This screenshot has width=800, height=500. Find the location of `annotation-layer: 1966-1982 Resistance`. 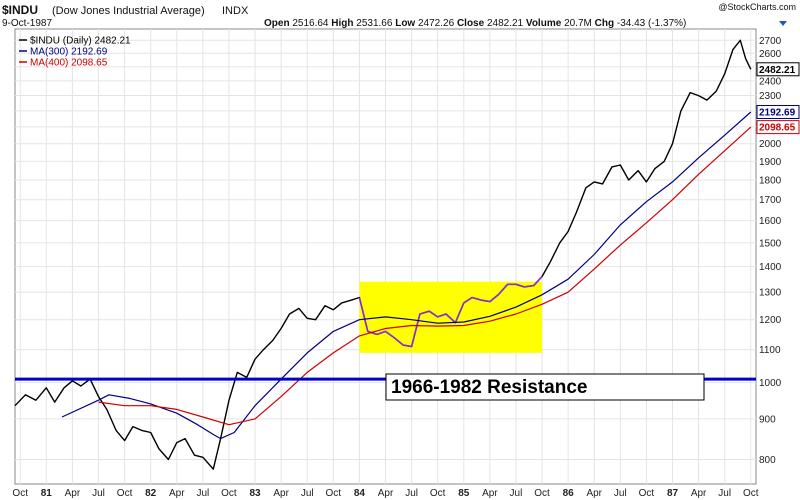

annotation-layer: 1966-1982 Resistance is located at coordinates (385, 387).